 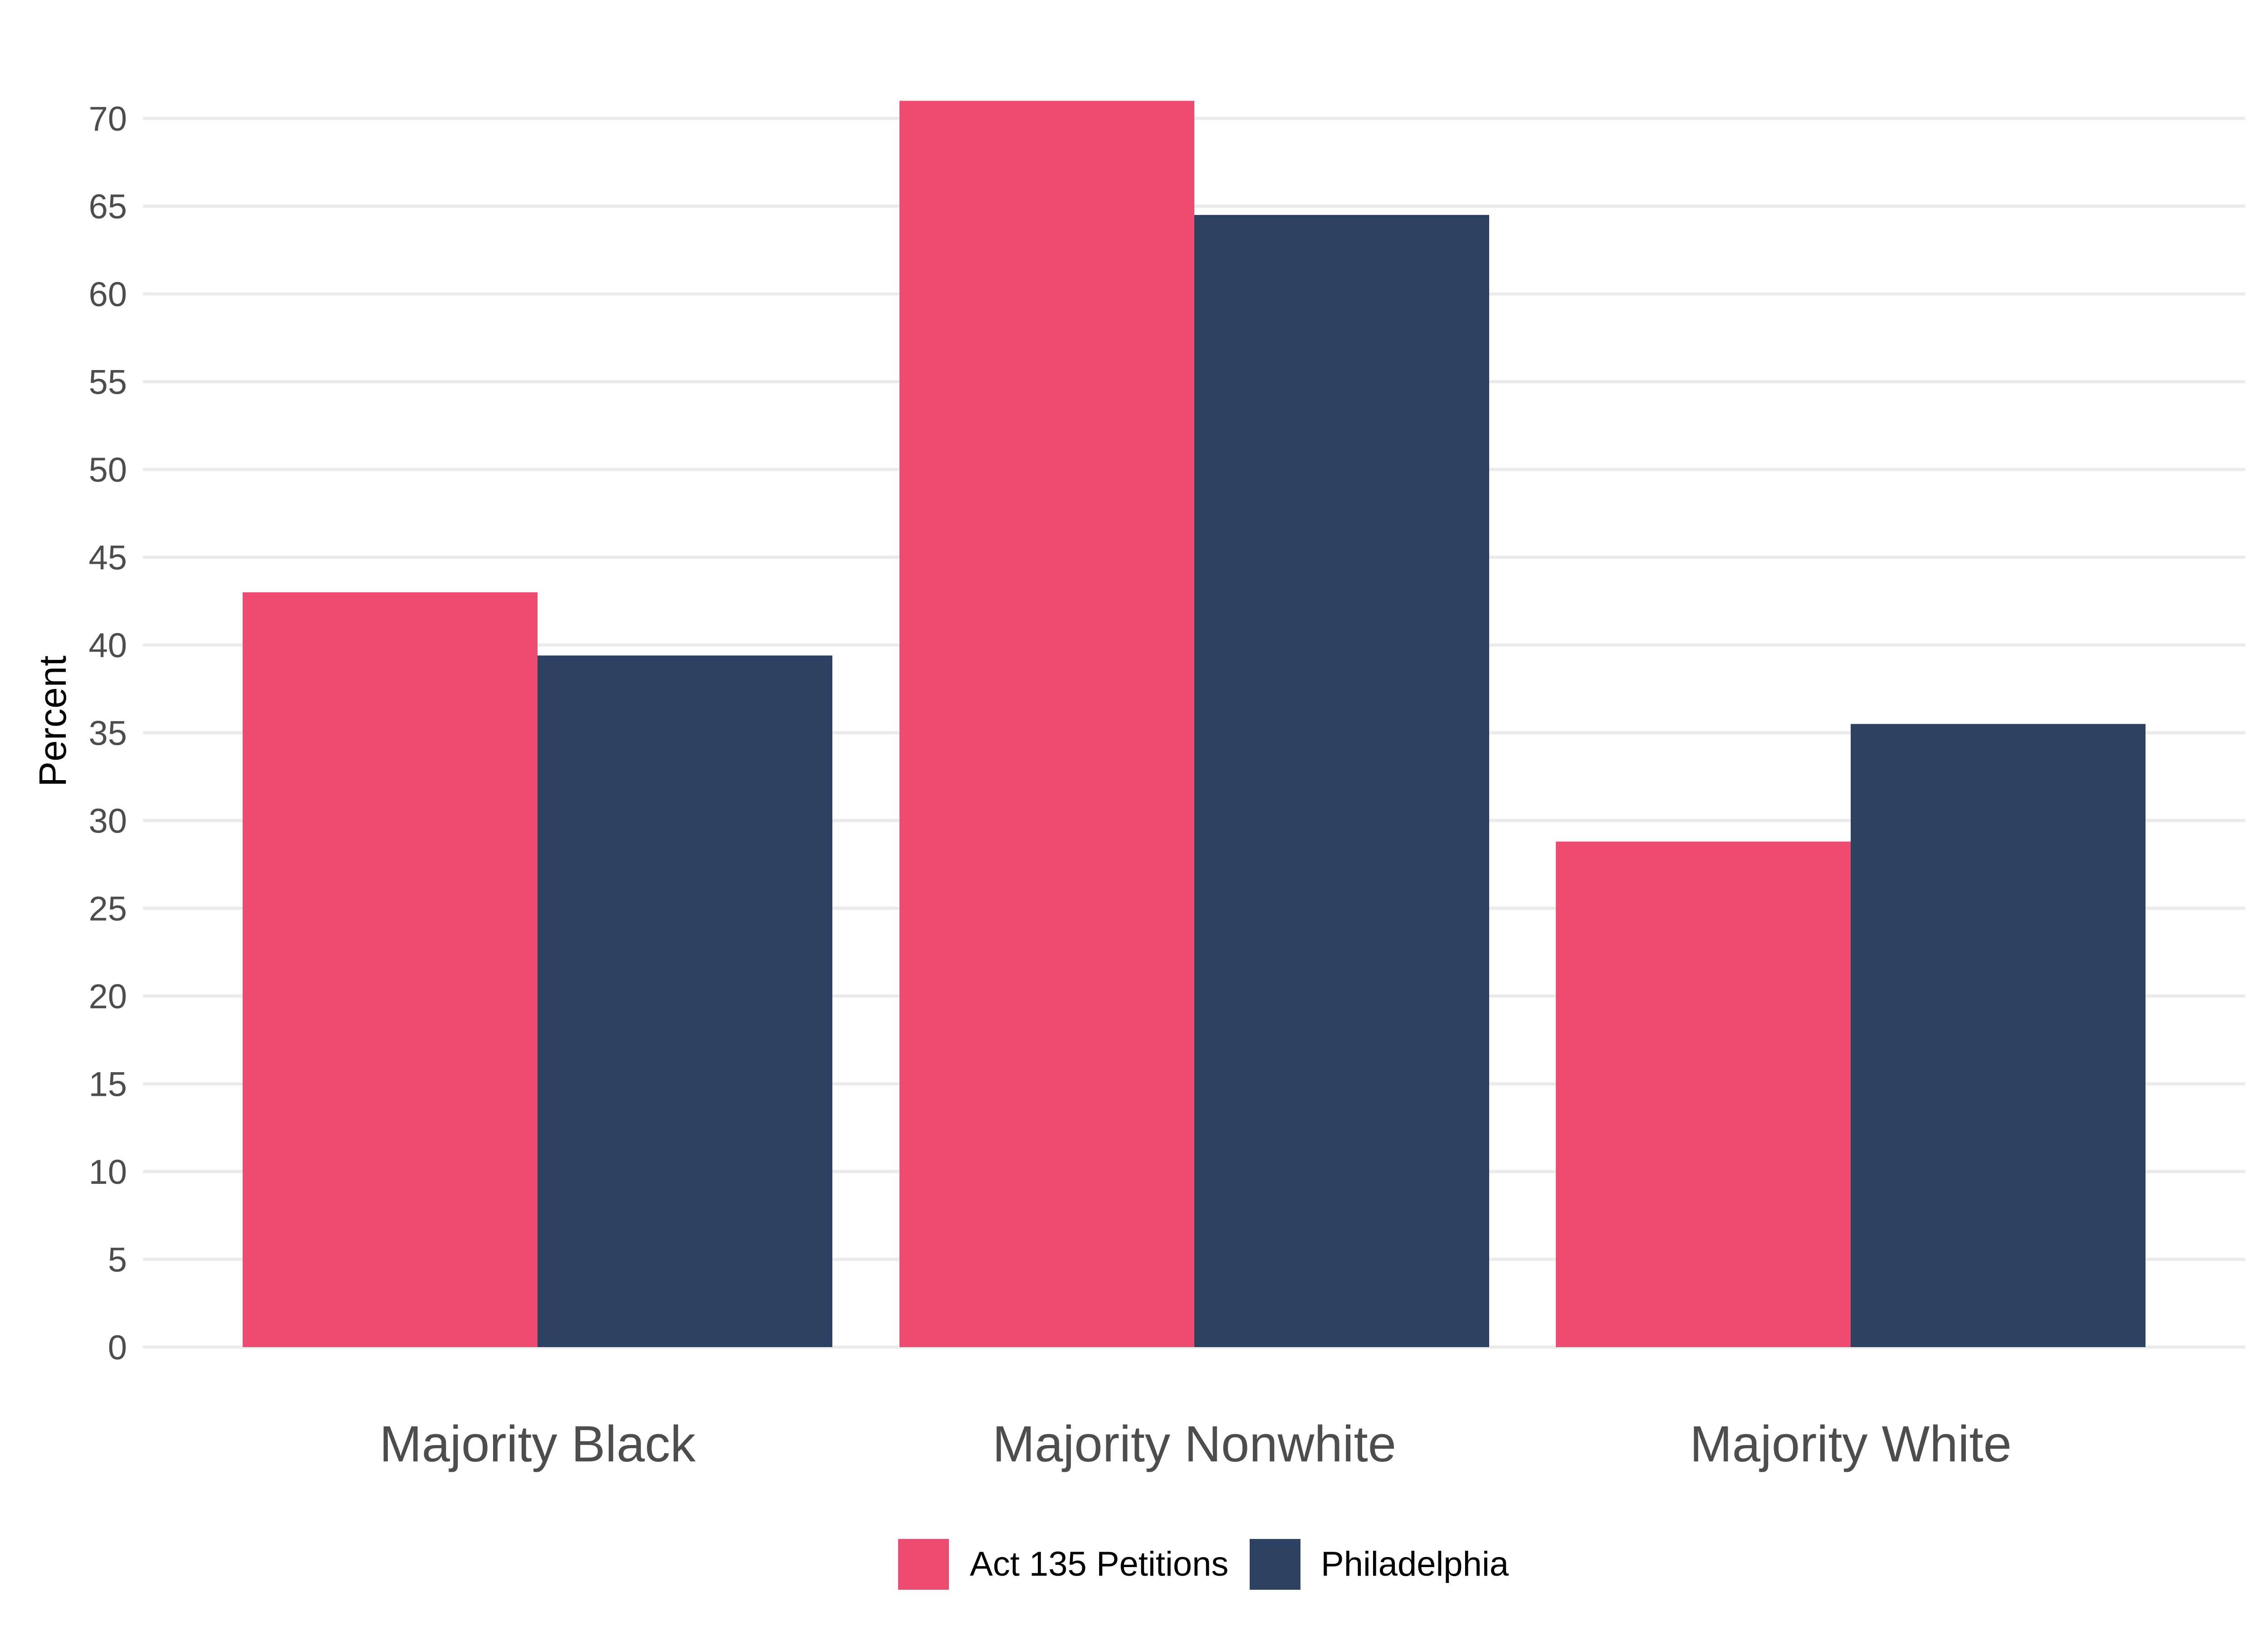 I want to click on bar-philadelphia-majority-white, so click(x=1999, y=1035).